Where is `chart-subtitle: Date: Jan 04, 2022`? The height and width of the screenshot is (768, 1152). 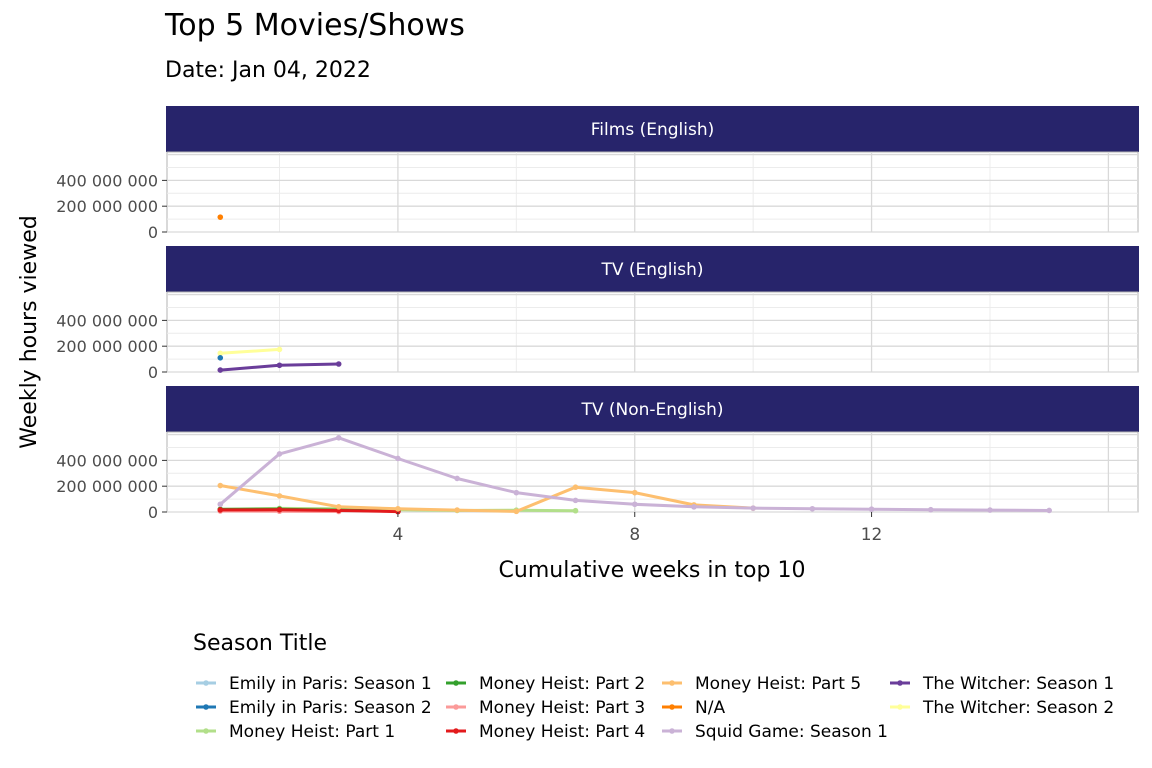 chart-subtitle: Date: Jan 04, 2022 is located at coordinates (268, 70).